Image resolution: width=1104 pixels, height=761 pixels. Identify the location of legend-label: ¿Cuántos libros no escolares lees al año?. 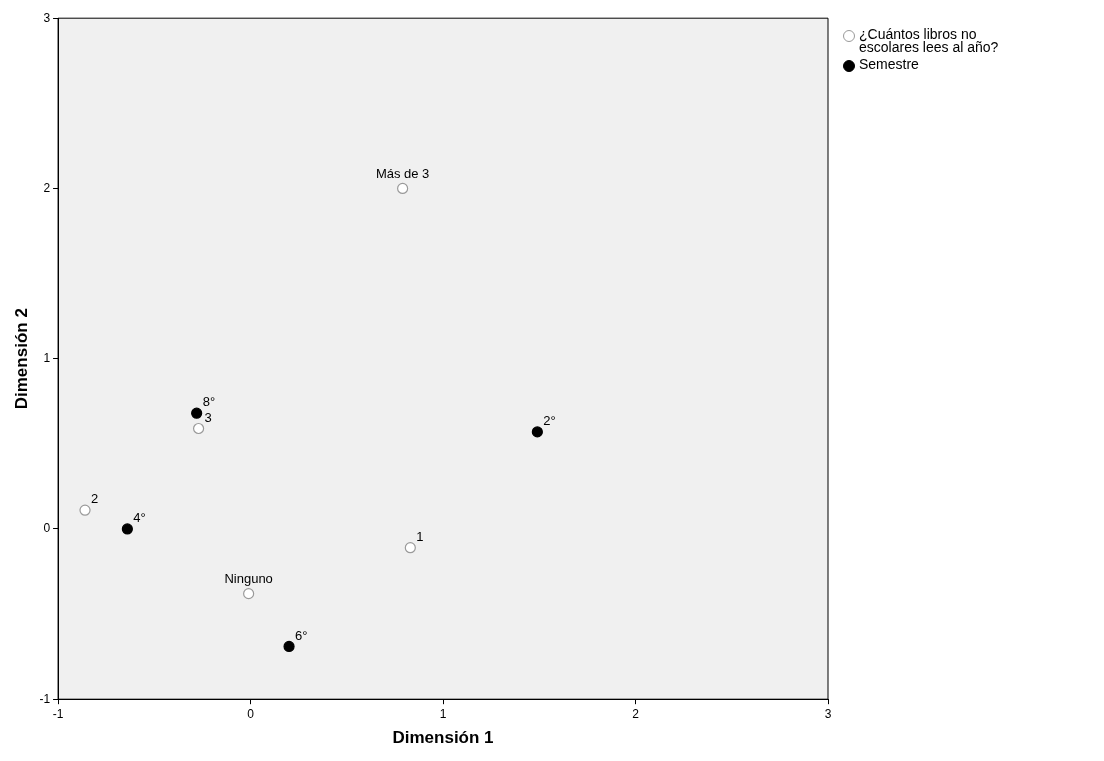
(929, 40).